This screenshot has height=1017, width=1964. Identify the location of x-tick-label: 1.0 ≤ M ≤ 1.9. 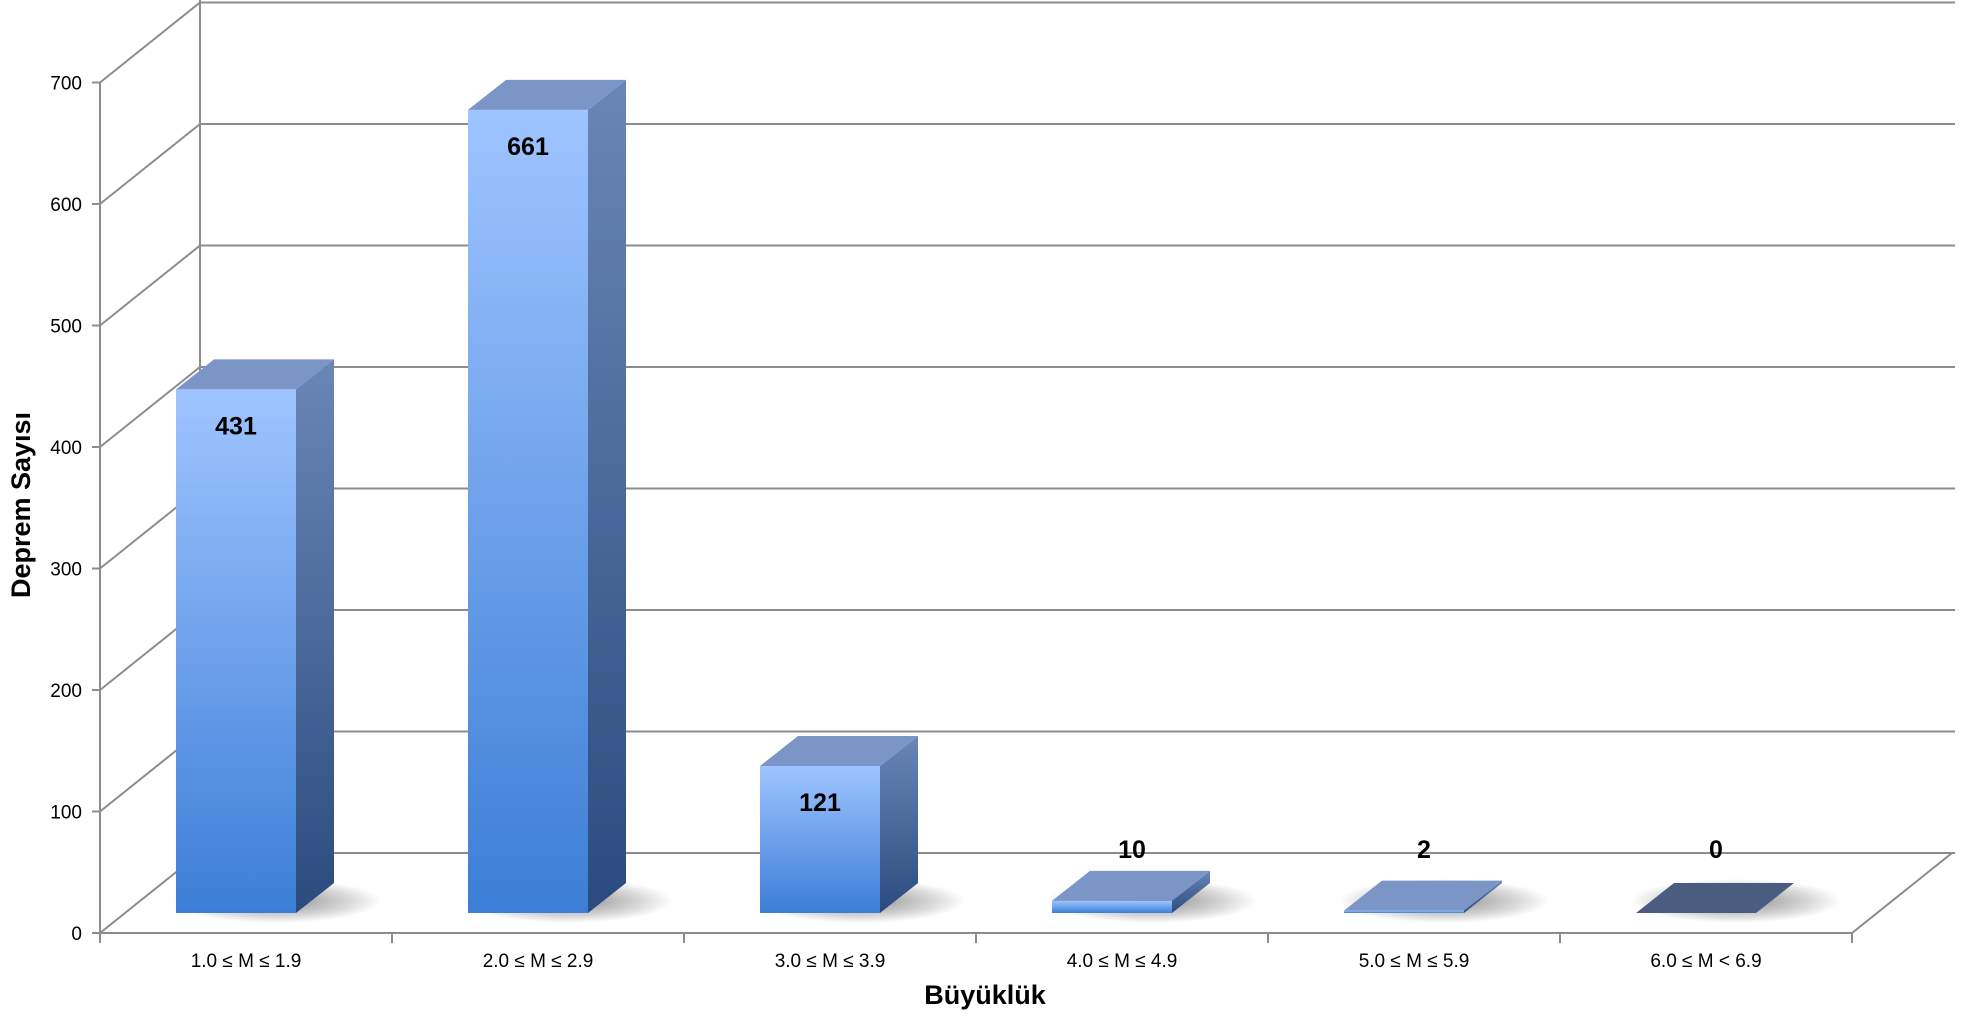
(246, 961).